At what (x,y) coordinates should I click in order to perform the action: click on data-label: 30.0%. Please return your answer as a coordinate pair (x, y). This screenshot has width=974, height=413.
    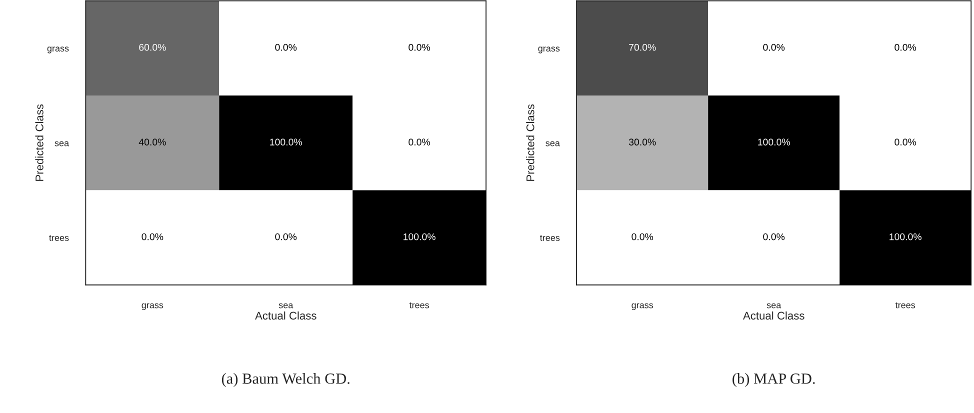
    Looking at the image, I should click on (642, 142).